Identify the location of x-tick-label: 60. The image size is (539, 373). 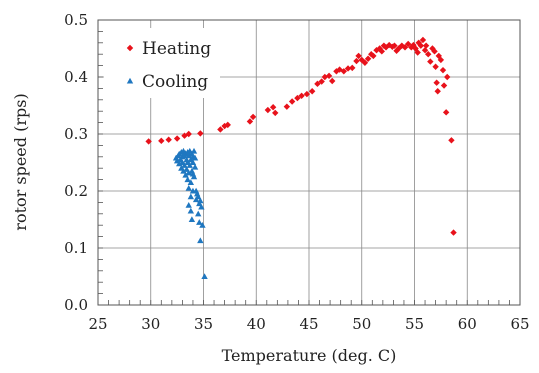
(467, 324).